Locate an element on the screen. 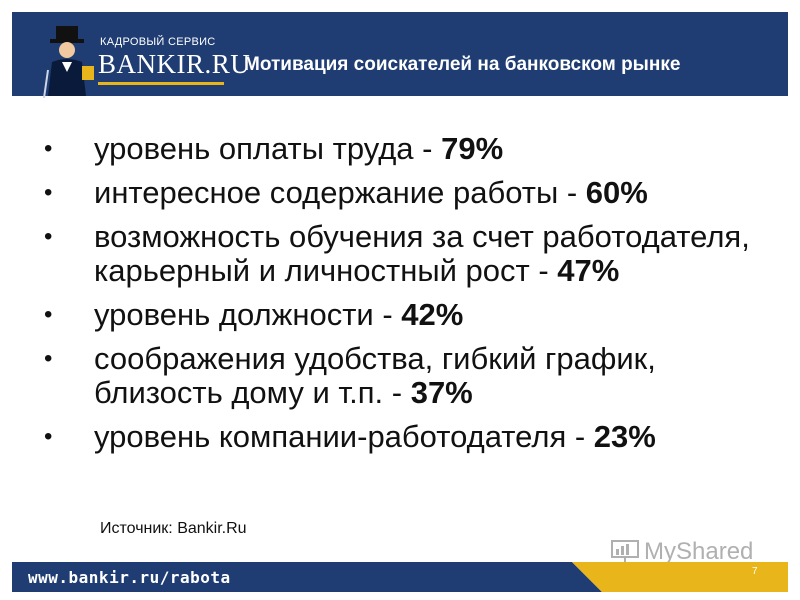 This screenshot has width=800, height=600. footer-content: www.bankir.ru/rabota 7 is located at coordinates (400, 577).